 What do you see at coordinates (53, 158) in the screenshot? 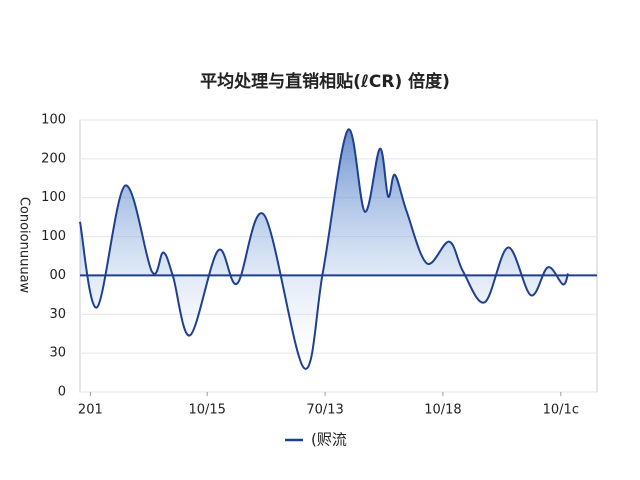
I see `y-tick-label: 200` at bounding box center [53, 158].